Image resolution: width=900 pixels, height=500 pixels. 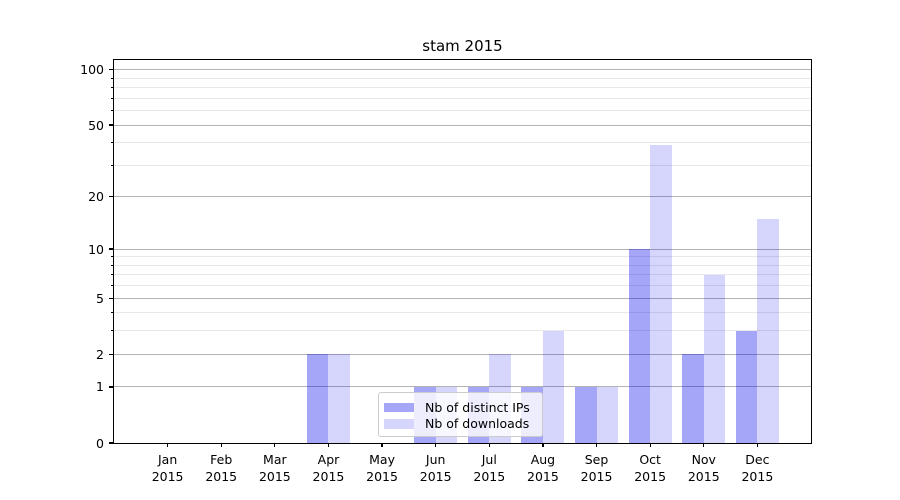 What do you see at coordinates (96, 125) in the screenshot?
I see `y-tick-label: 50` at bounding box center [96, 125].